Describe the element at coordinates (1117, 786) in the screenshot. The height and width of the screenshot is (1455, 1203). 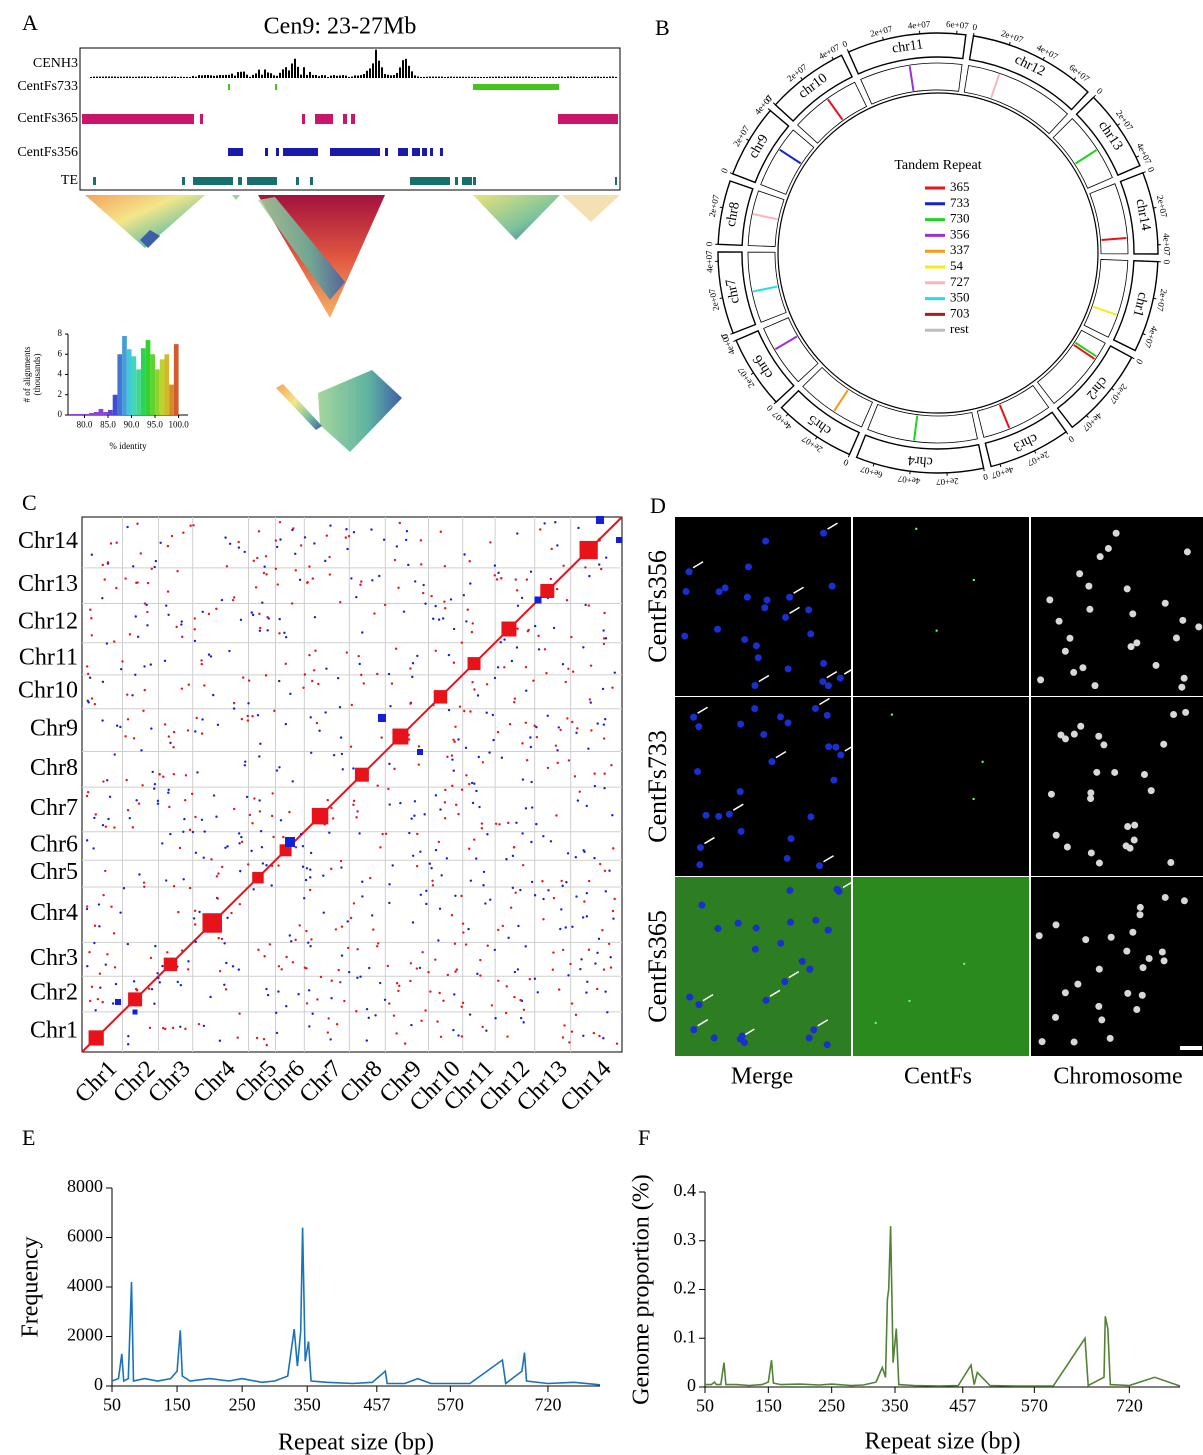
I see `micrograph` at that location.